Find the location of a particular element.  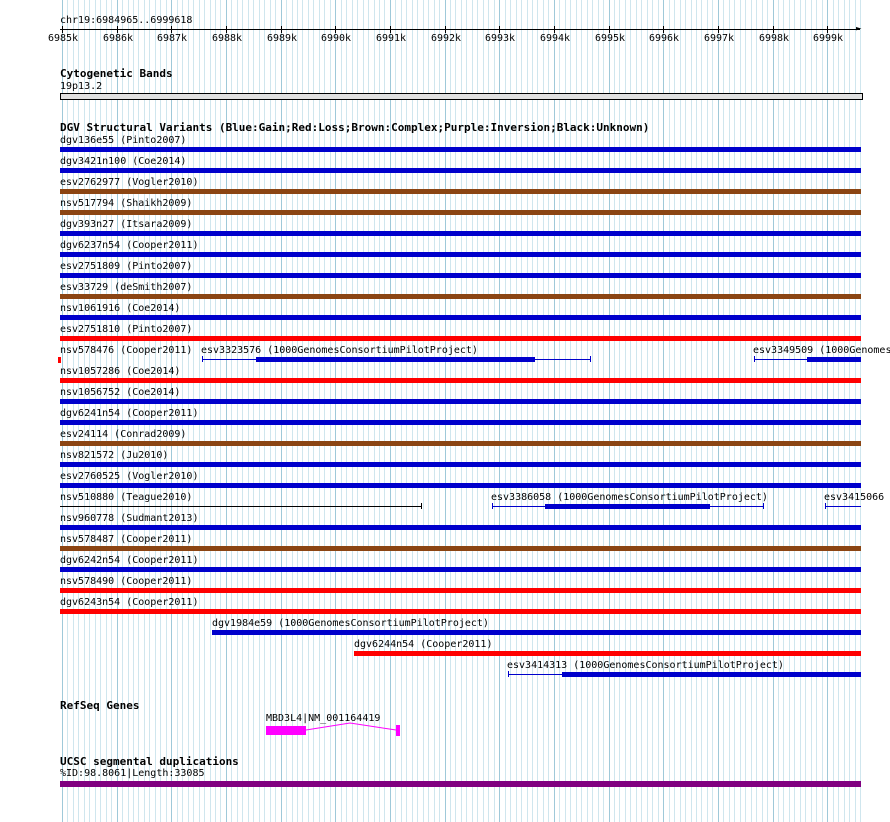

variant-label: dgv6241n54 (Cooper2011) is located at coordinates (129, 413).